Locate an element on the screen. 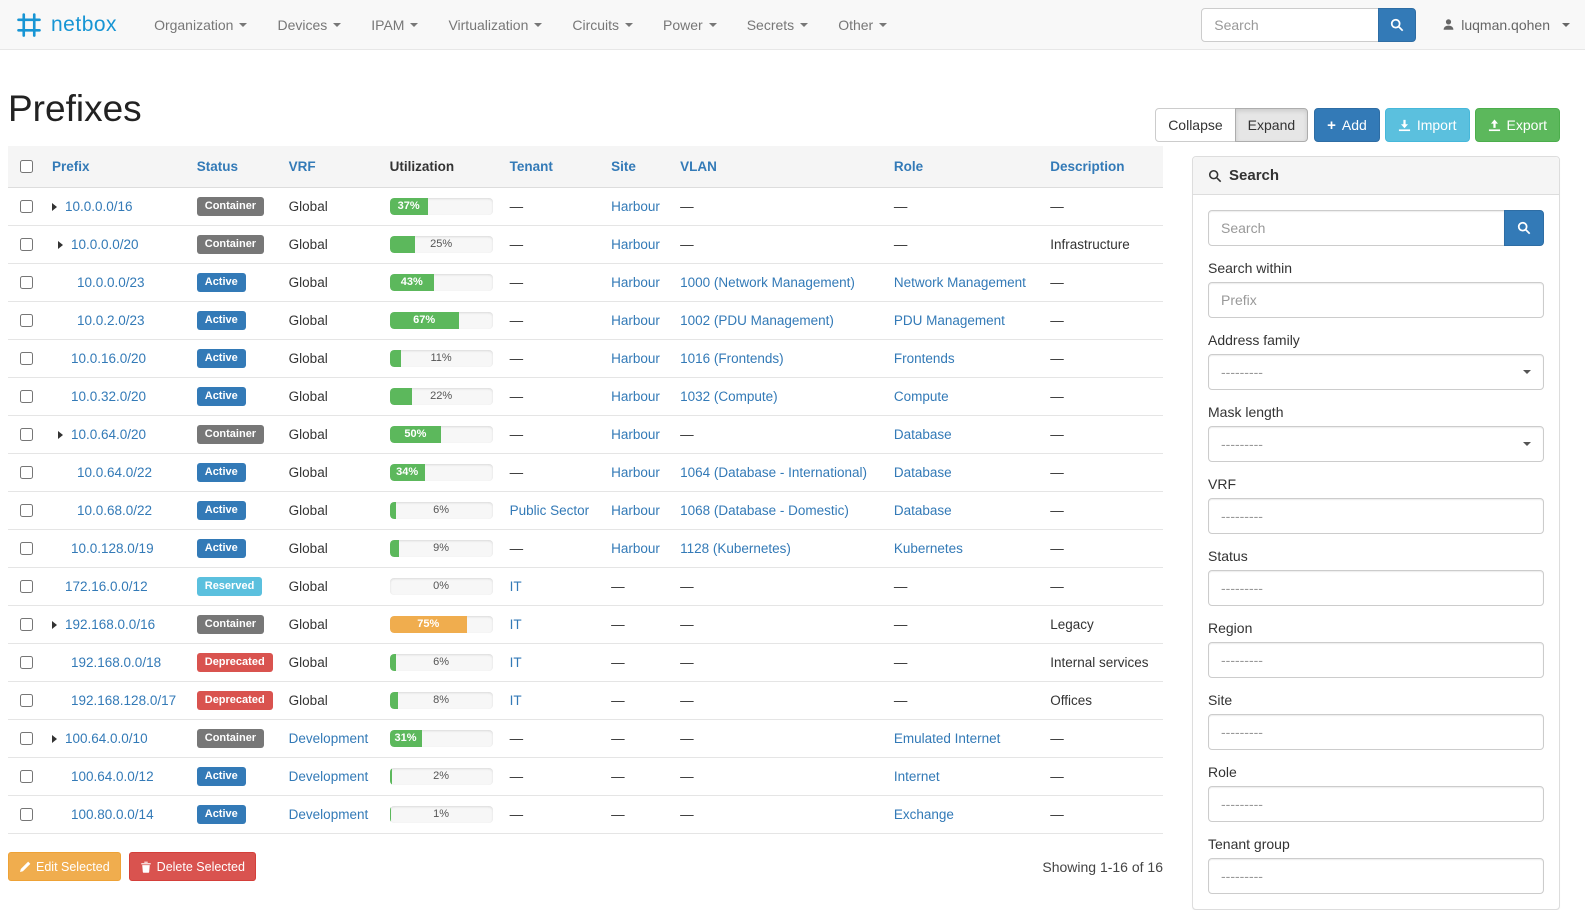  role-link: Kubernetes is located at coordinates (928, 548).